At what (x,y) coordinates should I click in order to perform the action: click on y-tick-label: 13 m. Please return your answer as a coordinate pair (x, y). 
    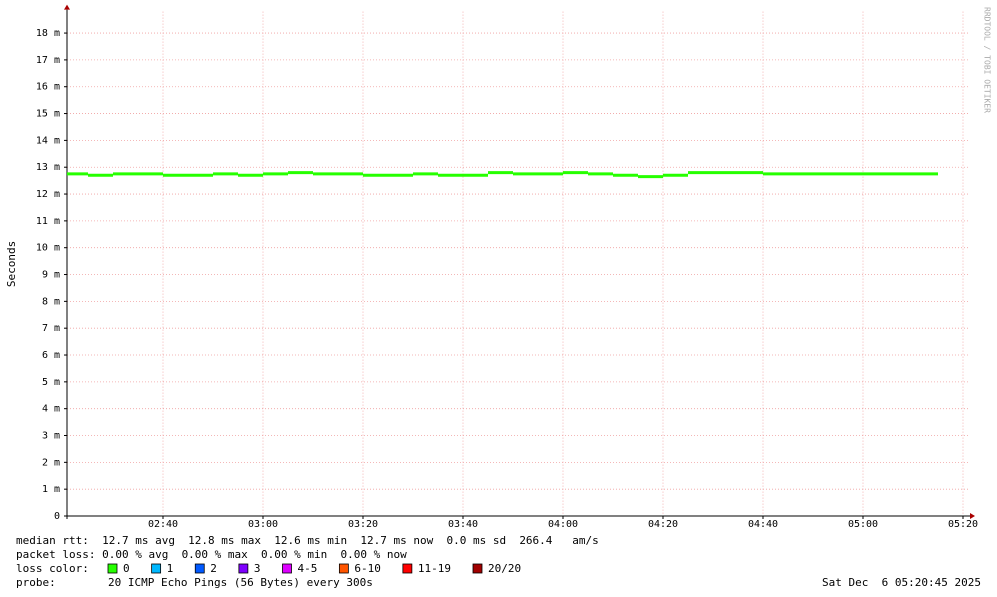
    Looking at the image, I should click on (48, 167).